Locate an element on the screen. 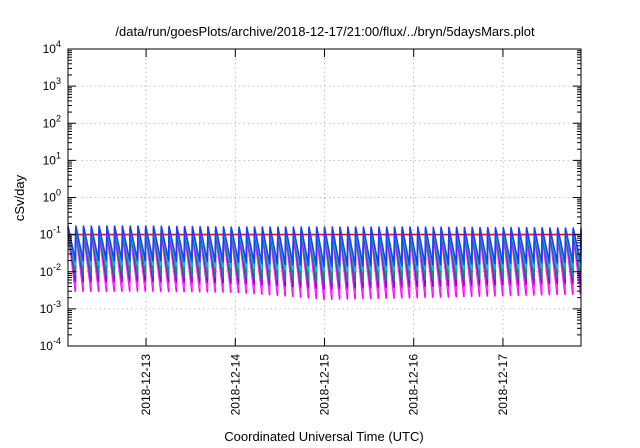 Image resolution: width=640 pixels, height=448 pixels. y-tick-label: 10⁰ is located at coordinates (52, 196).